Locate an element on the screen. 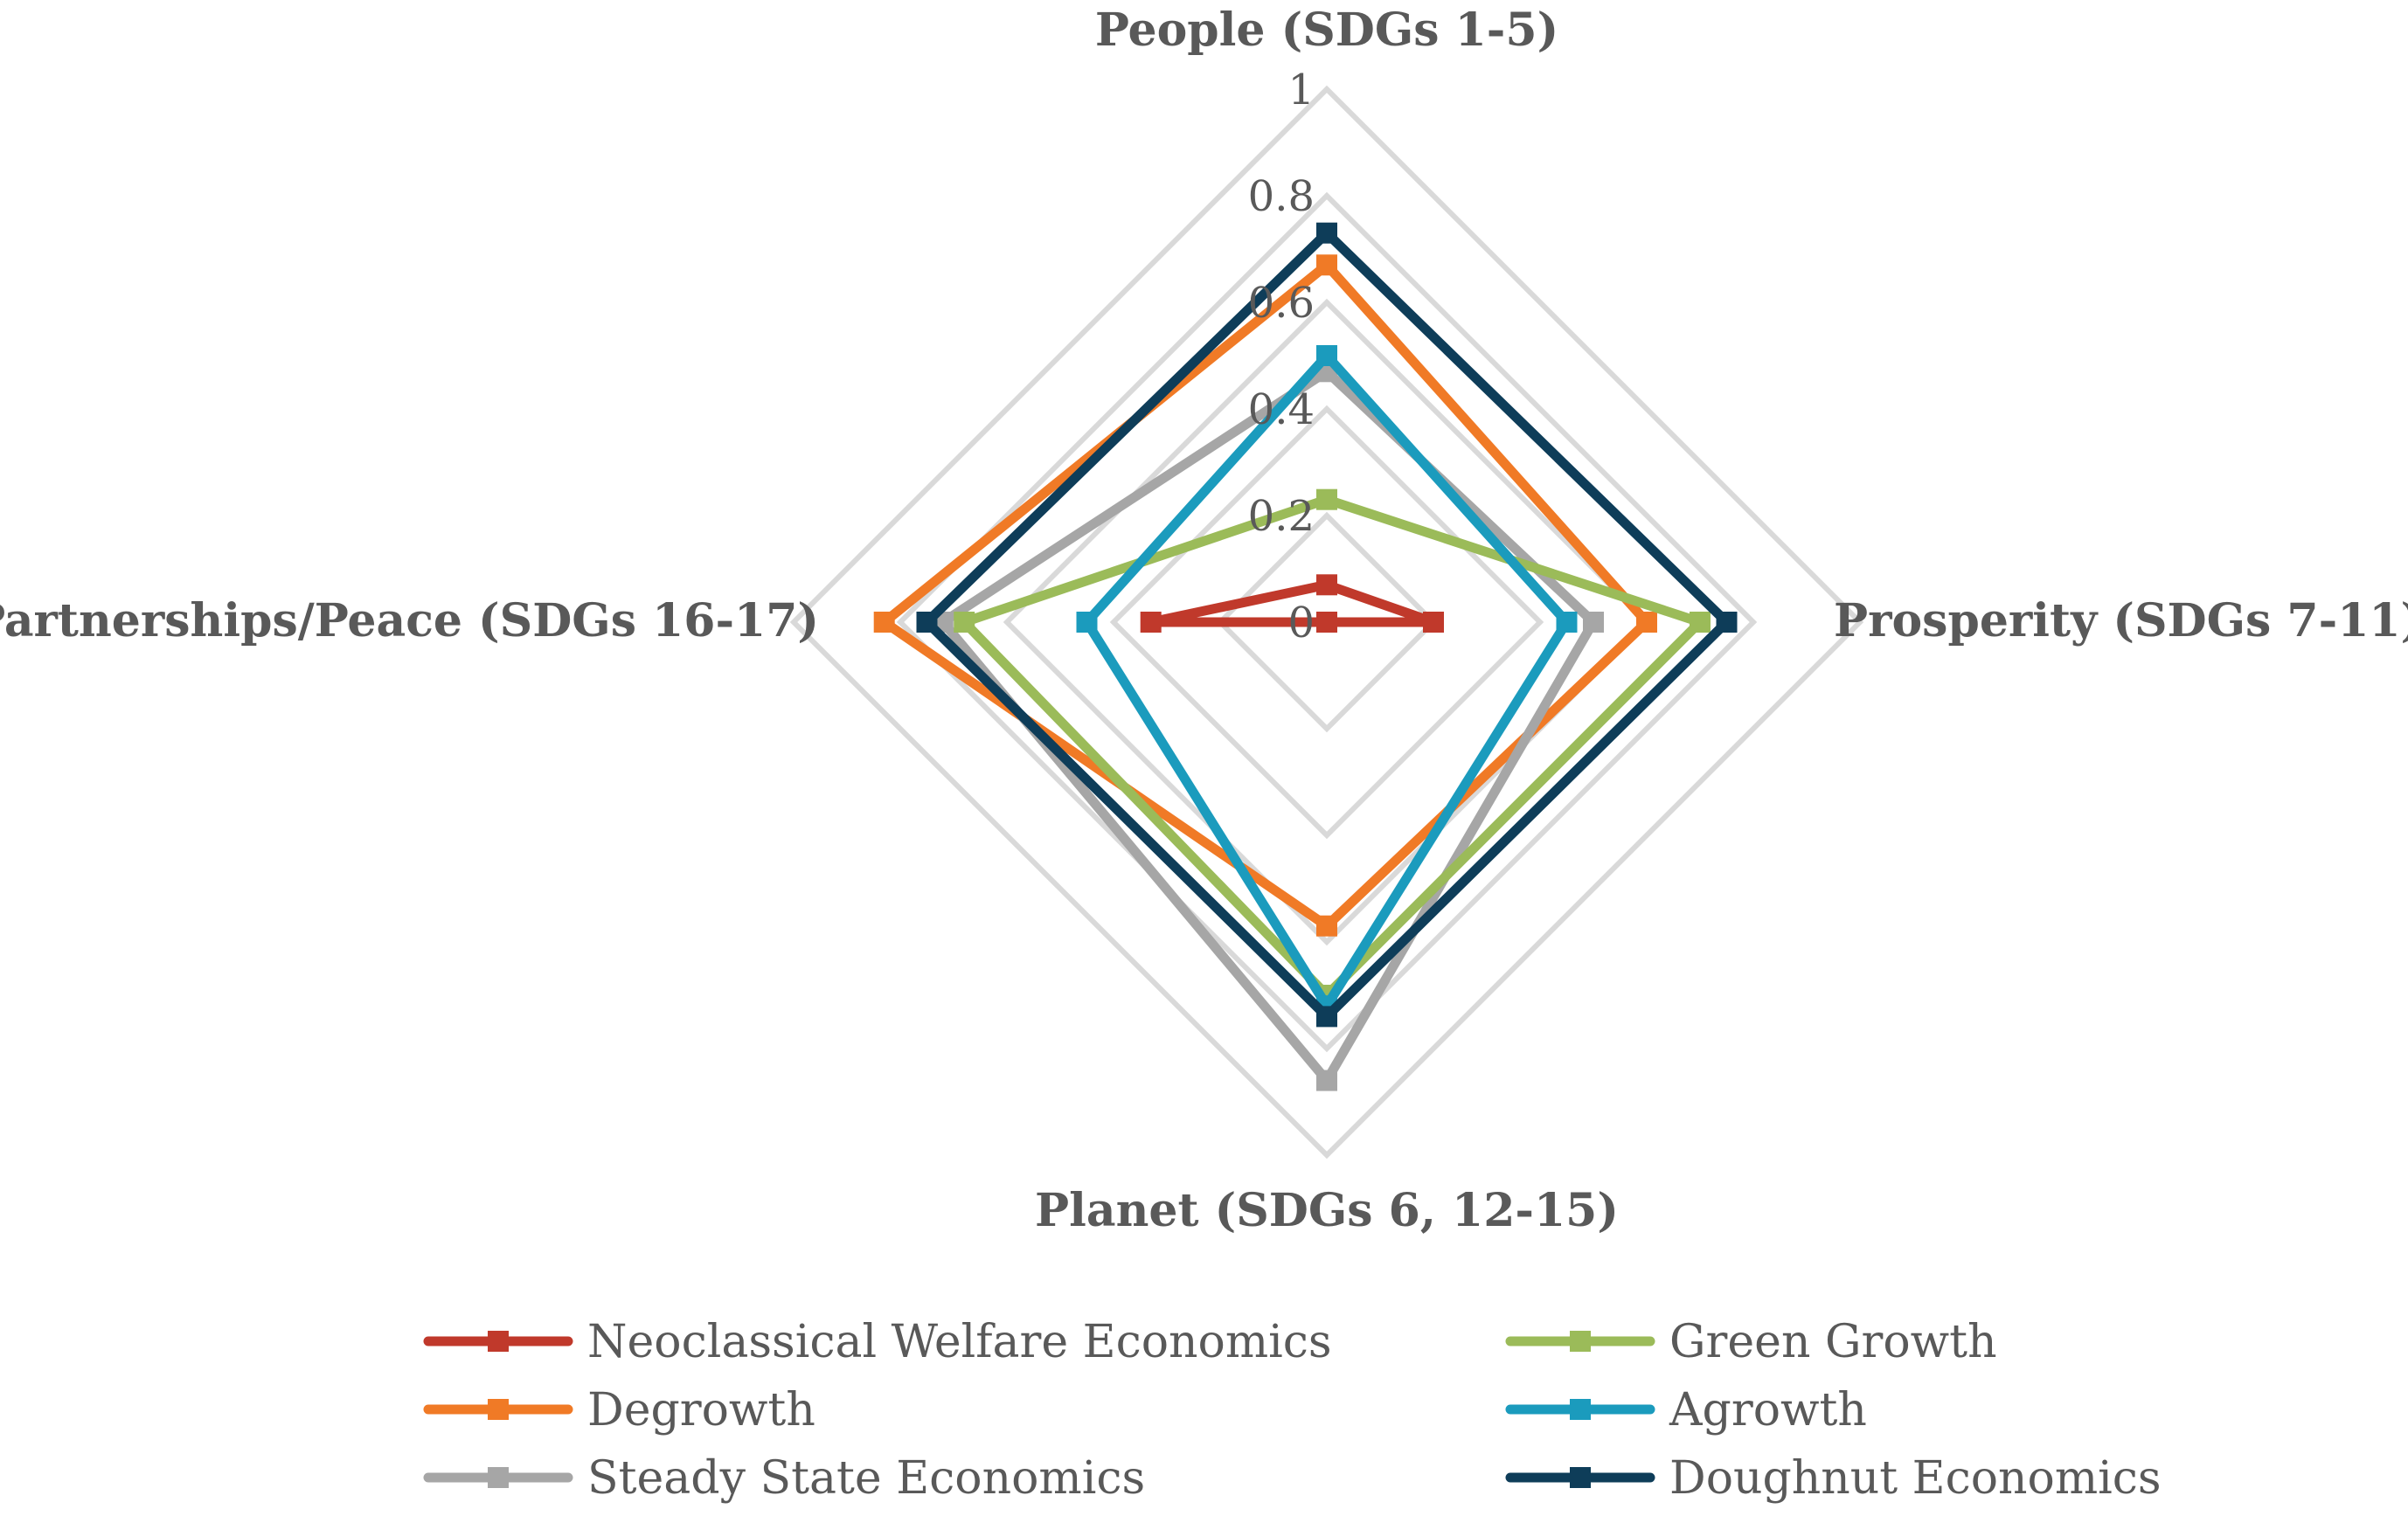 This screenshot has width=2408, height=1516. legend-item-degrowth: Degrowth is located at coordinates (619, 1410).